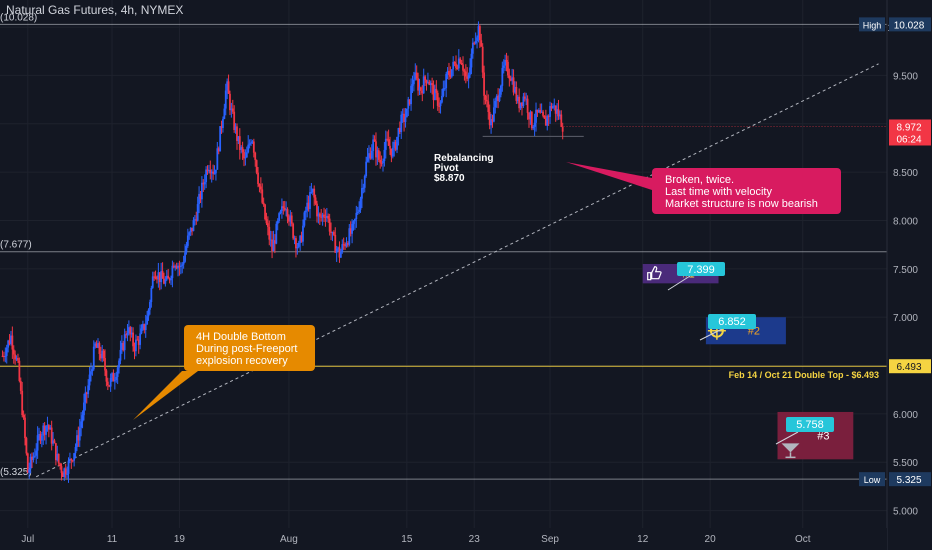 This screenshot has height=550, width=932. I want to click on time-axis: Jul 11 19 Aug 15 23 Sep 12 20 Oct, so click(443, 539).